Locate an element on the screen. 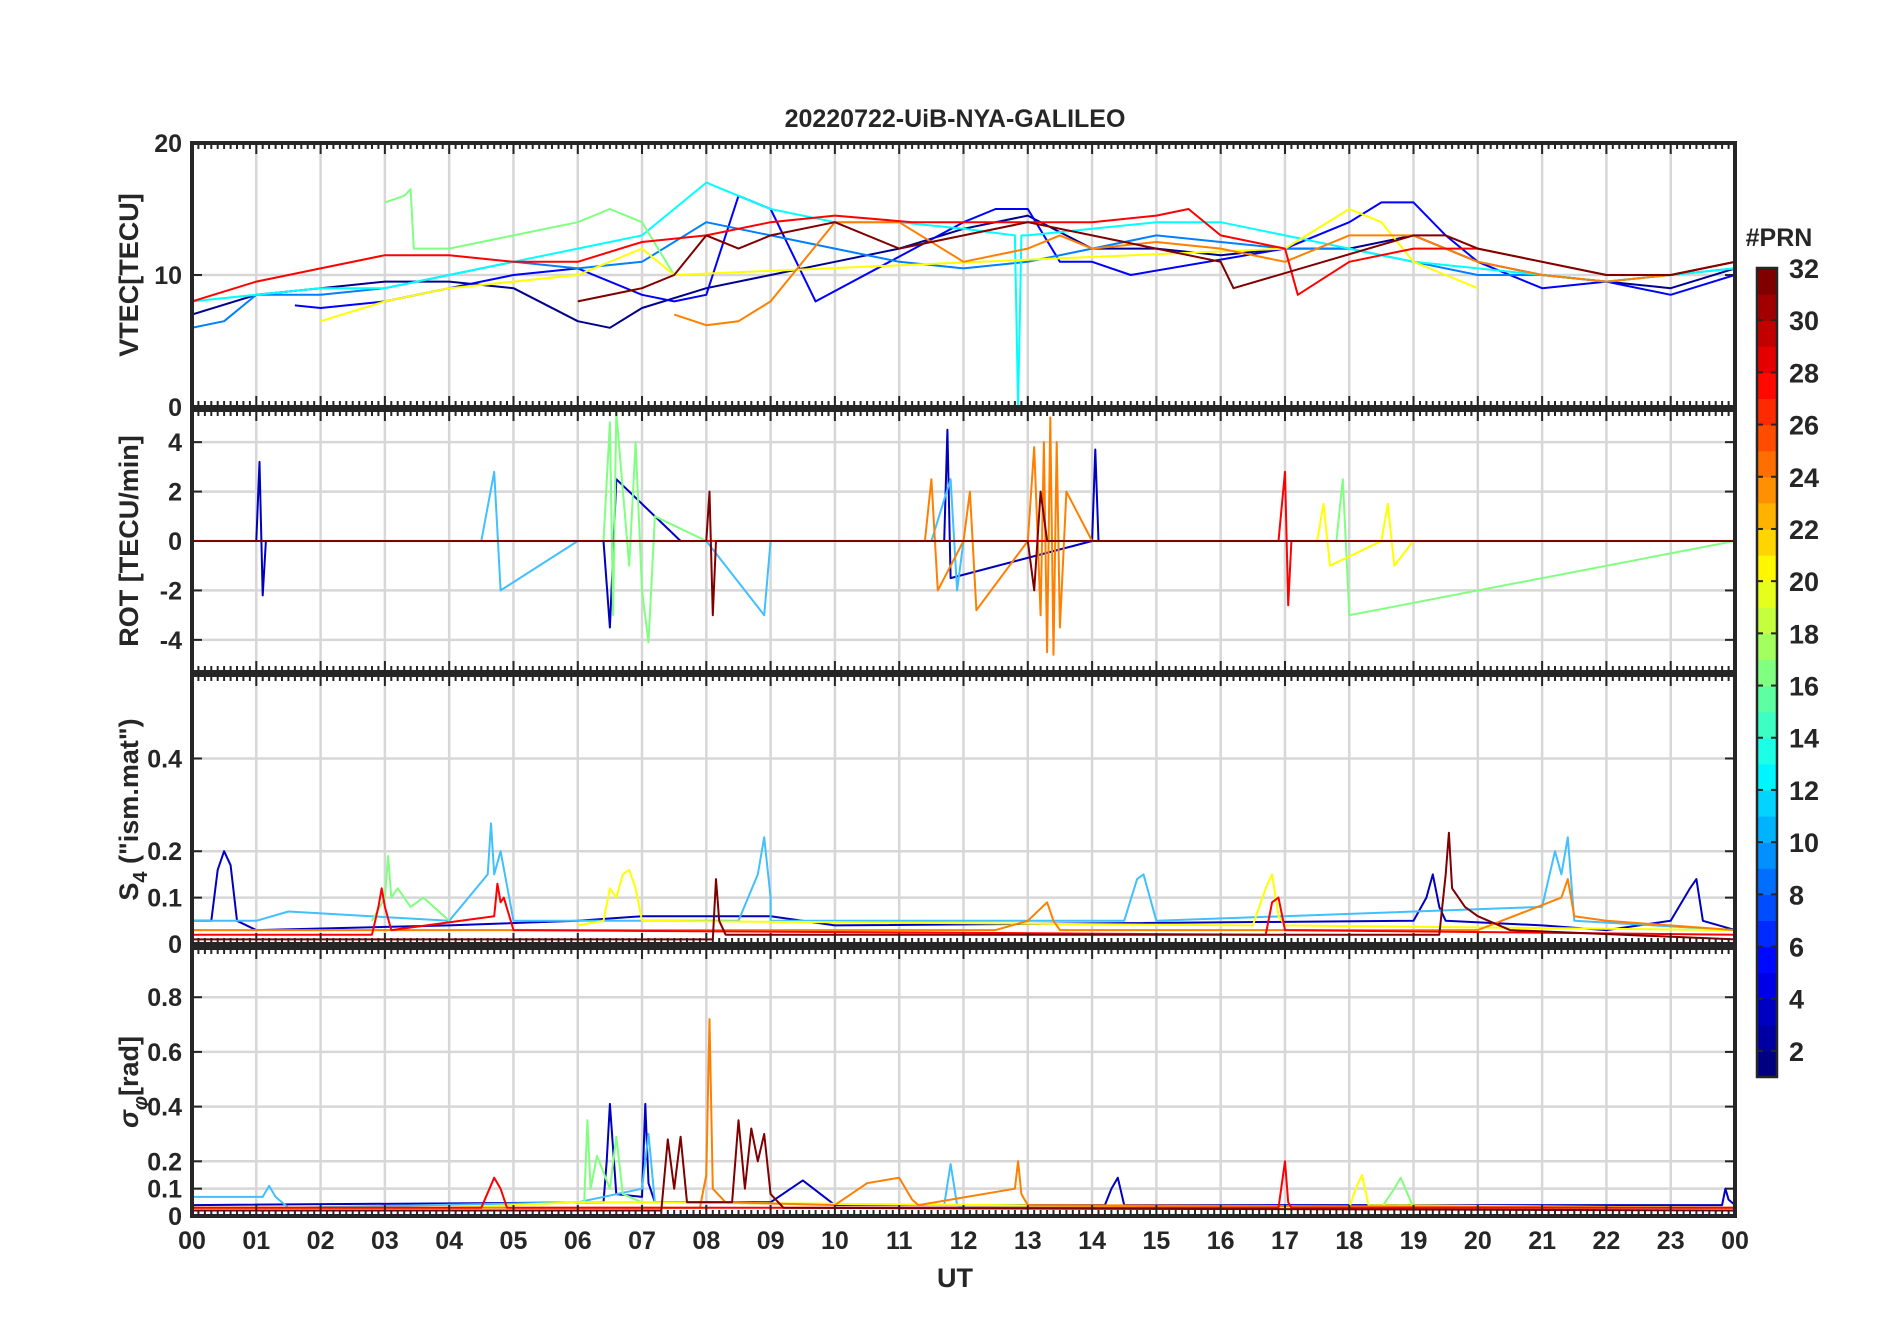 The image size is (1902, 1330). vtec-series-group is located at coordinates (963, 294).